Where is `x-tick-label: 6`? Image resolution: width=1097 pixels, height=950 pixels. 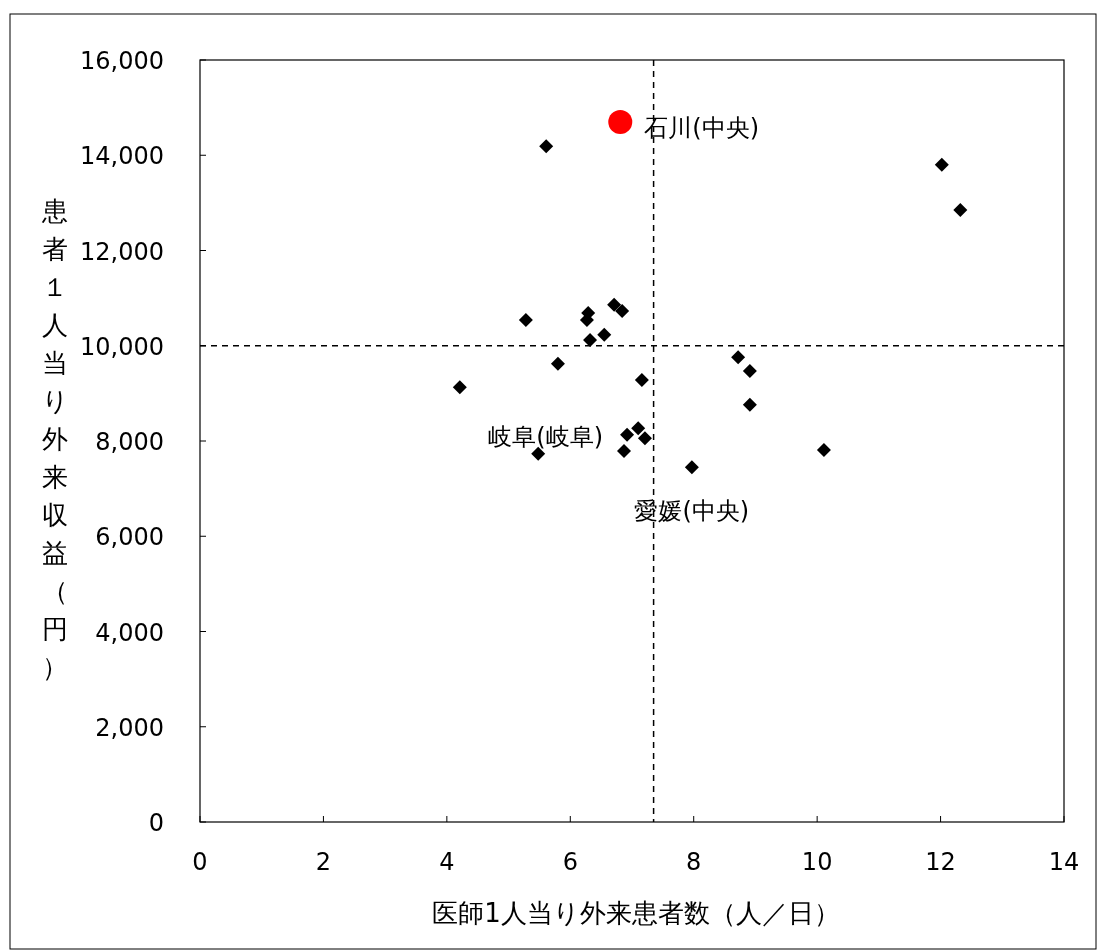 x-tick-label: 6 is located at coordinates (570, 862).